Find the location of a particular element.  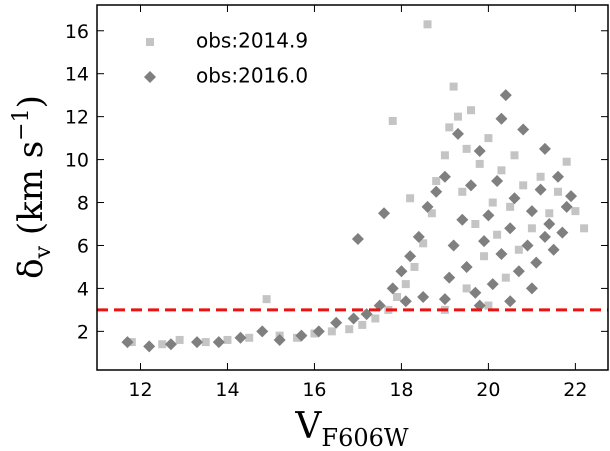

y-axis-label: δv (km s−1) is located at coordinates (32, 187).